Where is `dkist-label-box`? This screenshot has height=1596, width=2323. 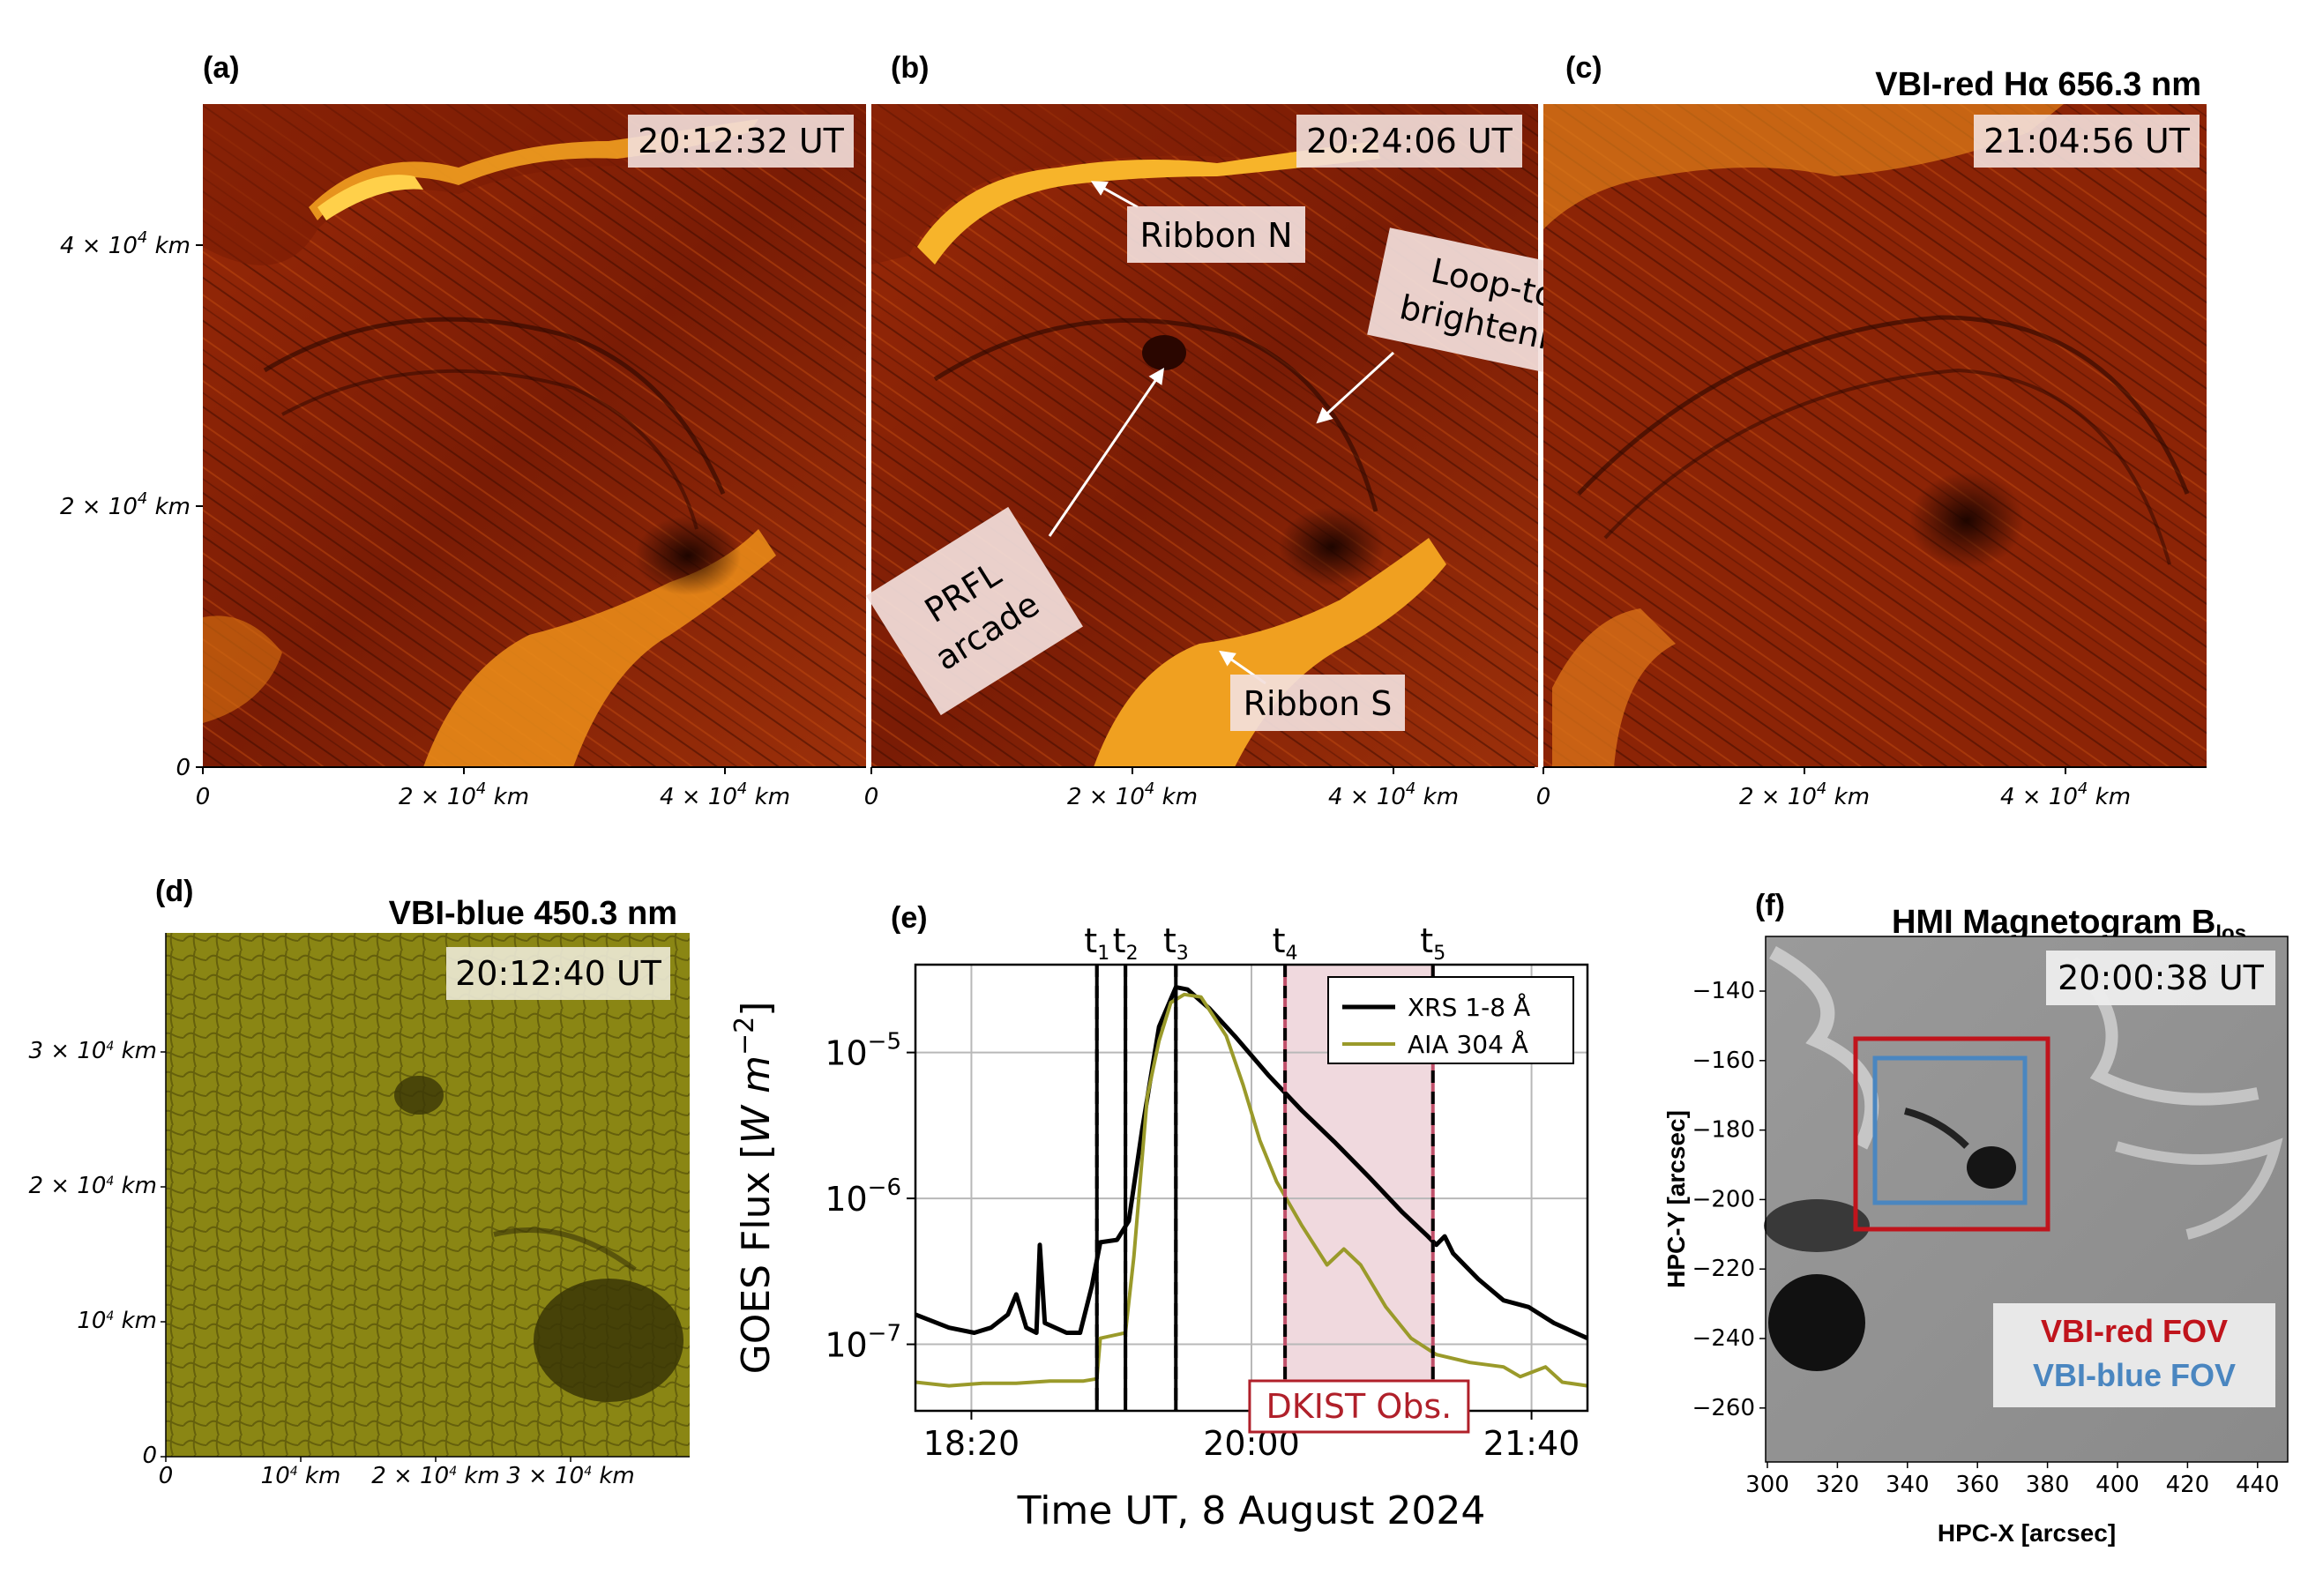 dkist-label-box is located at coordinates (1359, 1406).